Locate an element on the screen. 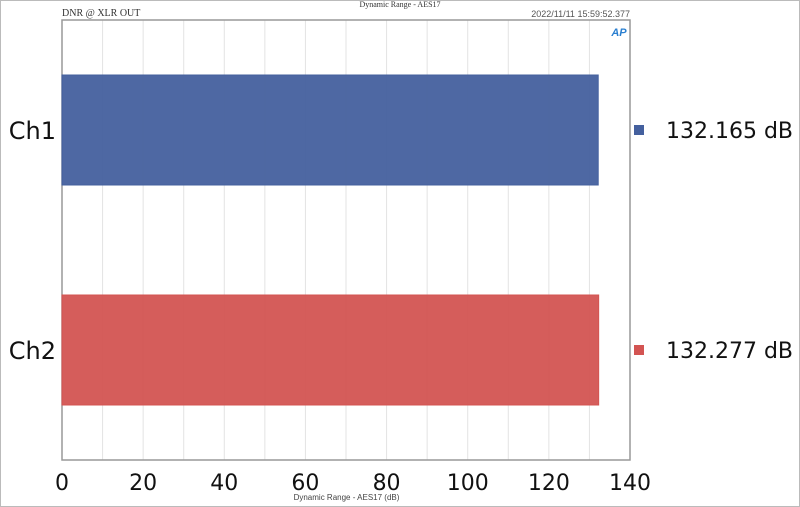 The image size is (800, 507). value-label: 132.277 dB is located at coordinates (729, 351).